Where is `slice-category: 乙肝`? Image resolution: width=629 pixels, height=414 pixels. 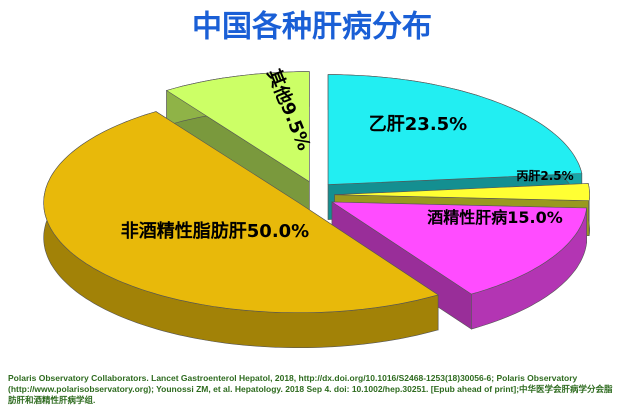 slice-category: 乙肝 is located at coordinates (387, 124).